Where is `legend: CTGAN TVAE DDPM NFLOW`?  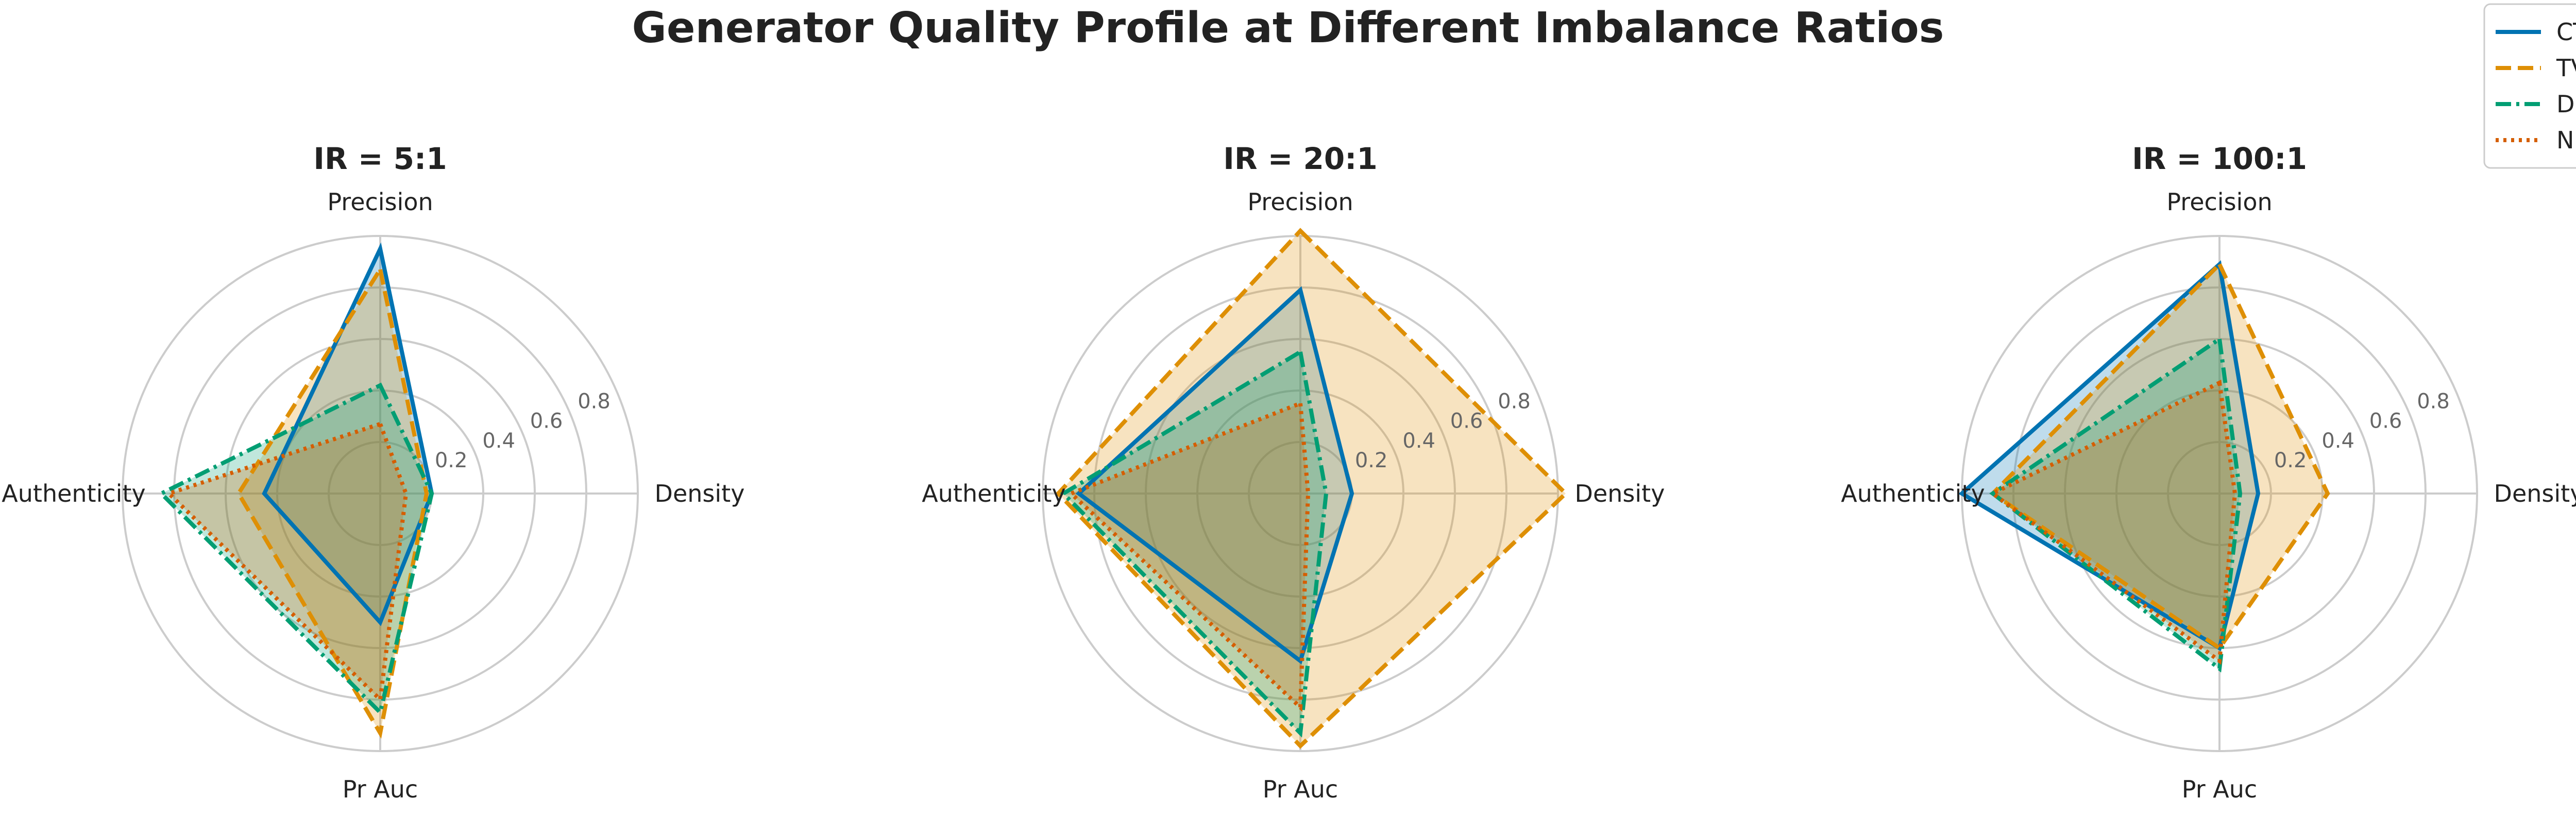 legend: CTGAN TVAE DDPM NFLOW is located at coordinates (2529, 86).